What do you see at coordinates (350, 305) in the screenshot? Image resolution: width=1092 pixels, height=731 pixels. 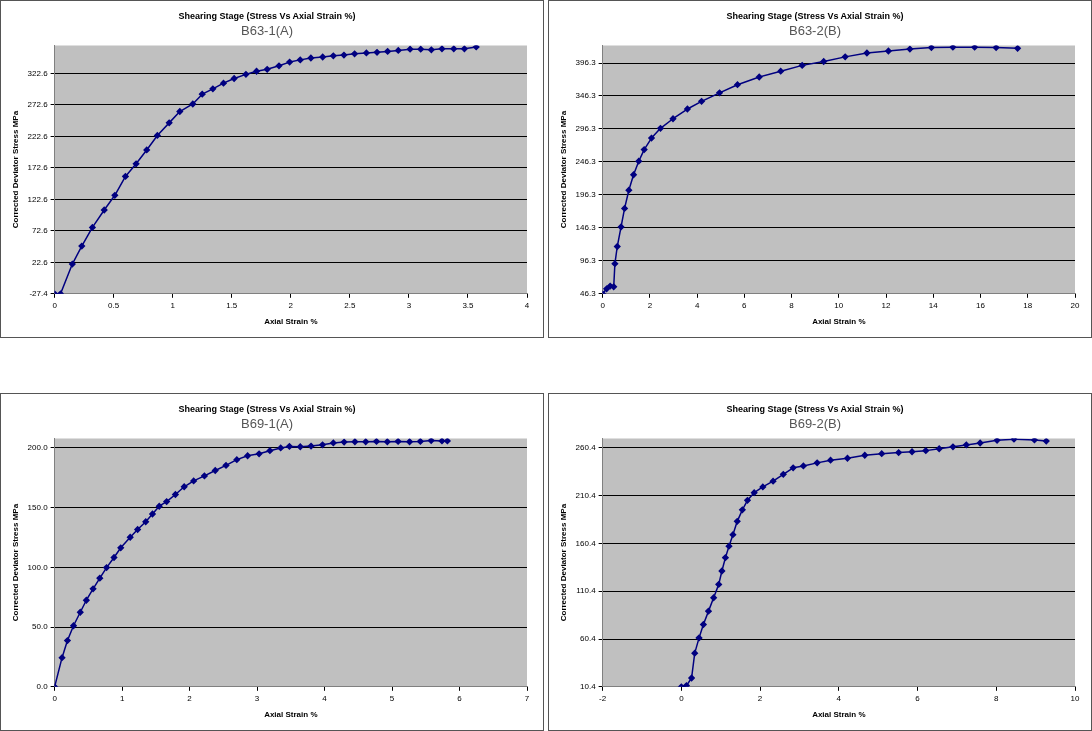 I see `x-tick-label: 2.5` at bounding box center [350, 305].